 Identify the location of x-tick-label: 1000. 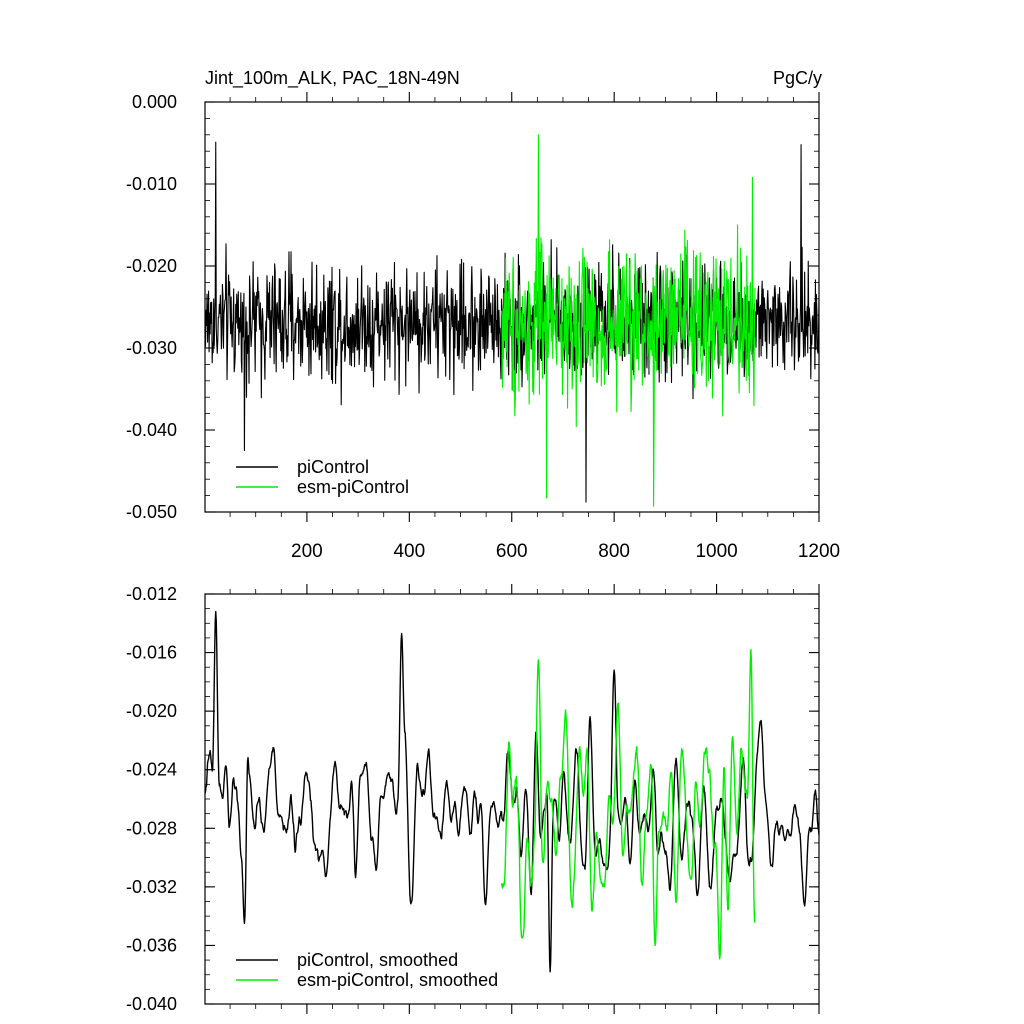
(716, 551).